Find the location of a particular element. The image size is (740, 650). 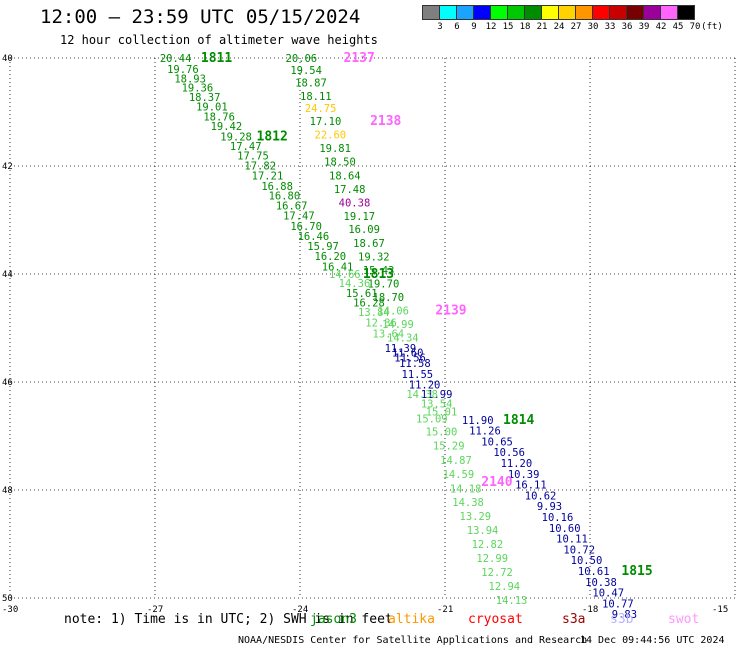

colorbar-label: 39 is located at coordinates (644, 27).